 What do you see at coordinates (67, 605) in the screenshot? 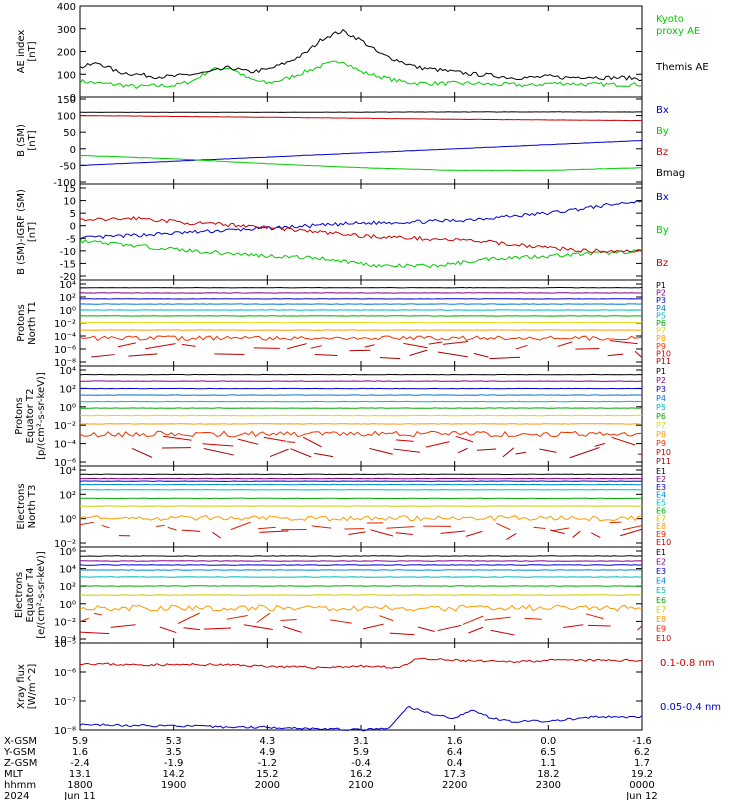
I see `panel-6-ytick-label: 10⁰` at bounding box center [67, 605].